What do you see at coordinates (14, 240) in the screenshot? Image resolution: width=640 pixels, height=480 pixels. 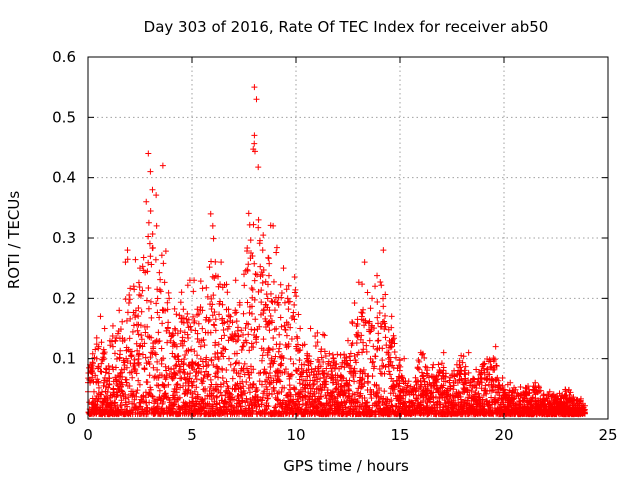 I see `y-axis-label: ROTI / TECUs` at bounding box center [14, 240].